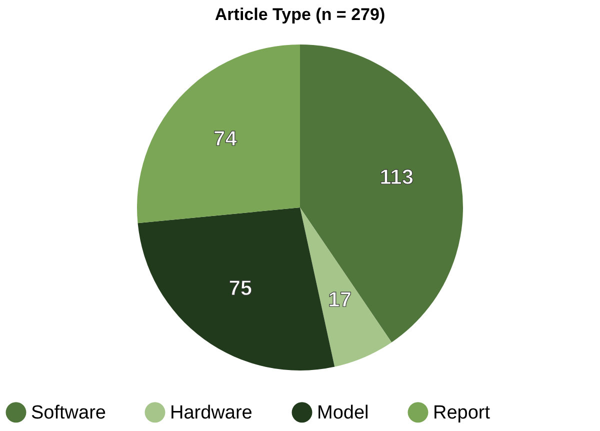 This screenshot has height=431, width=600. Describe the element at coordinates (397, 177) in the screenshot. I see `data-label: 113` at that location.